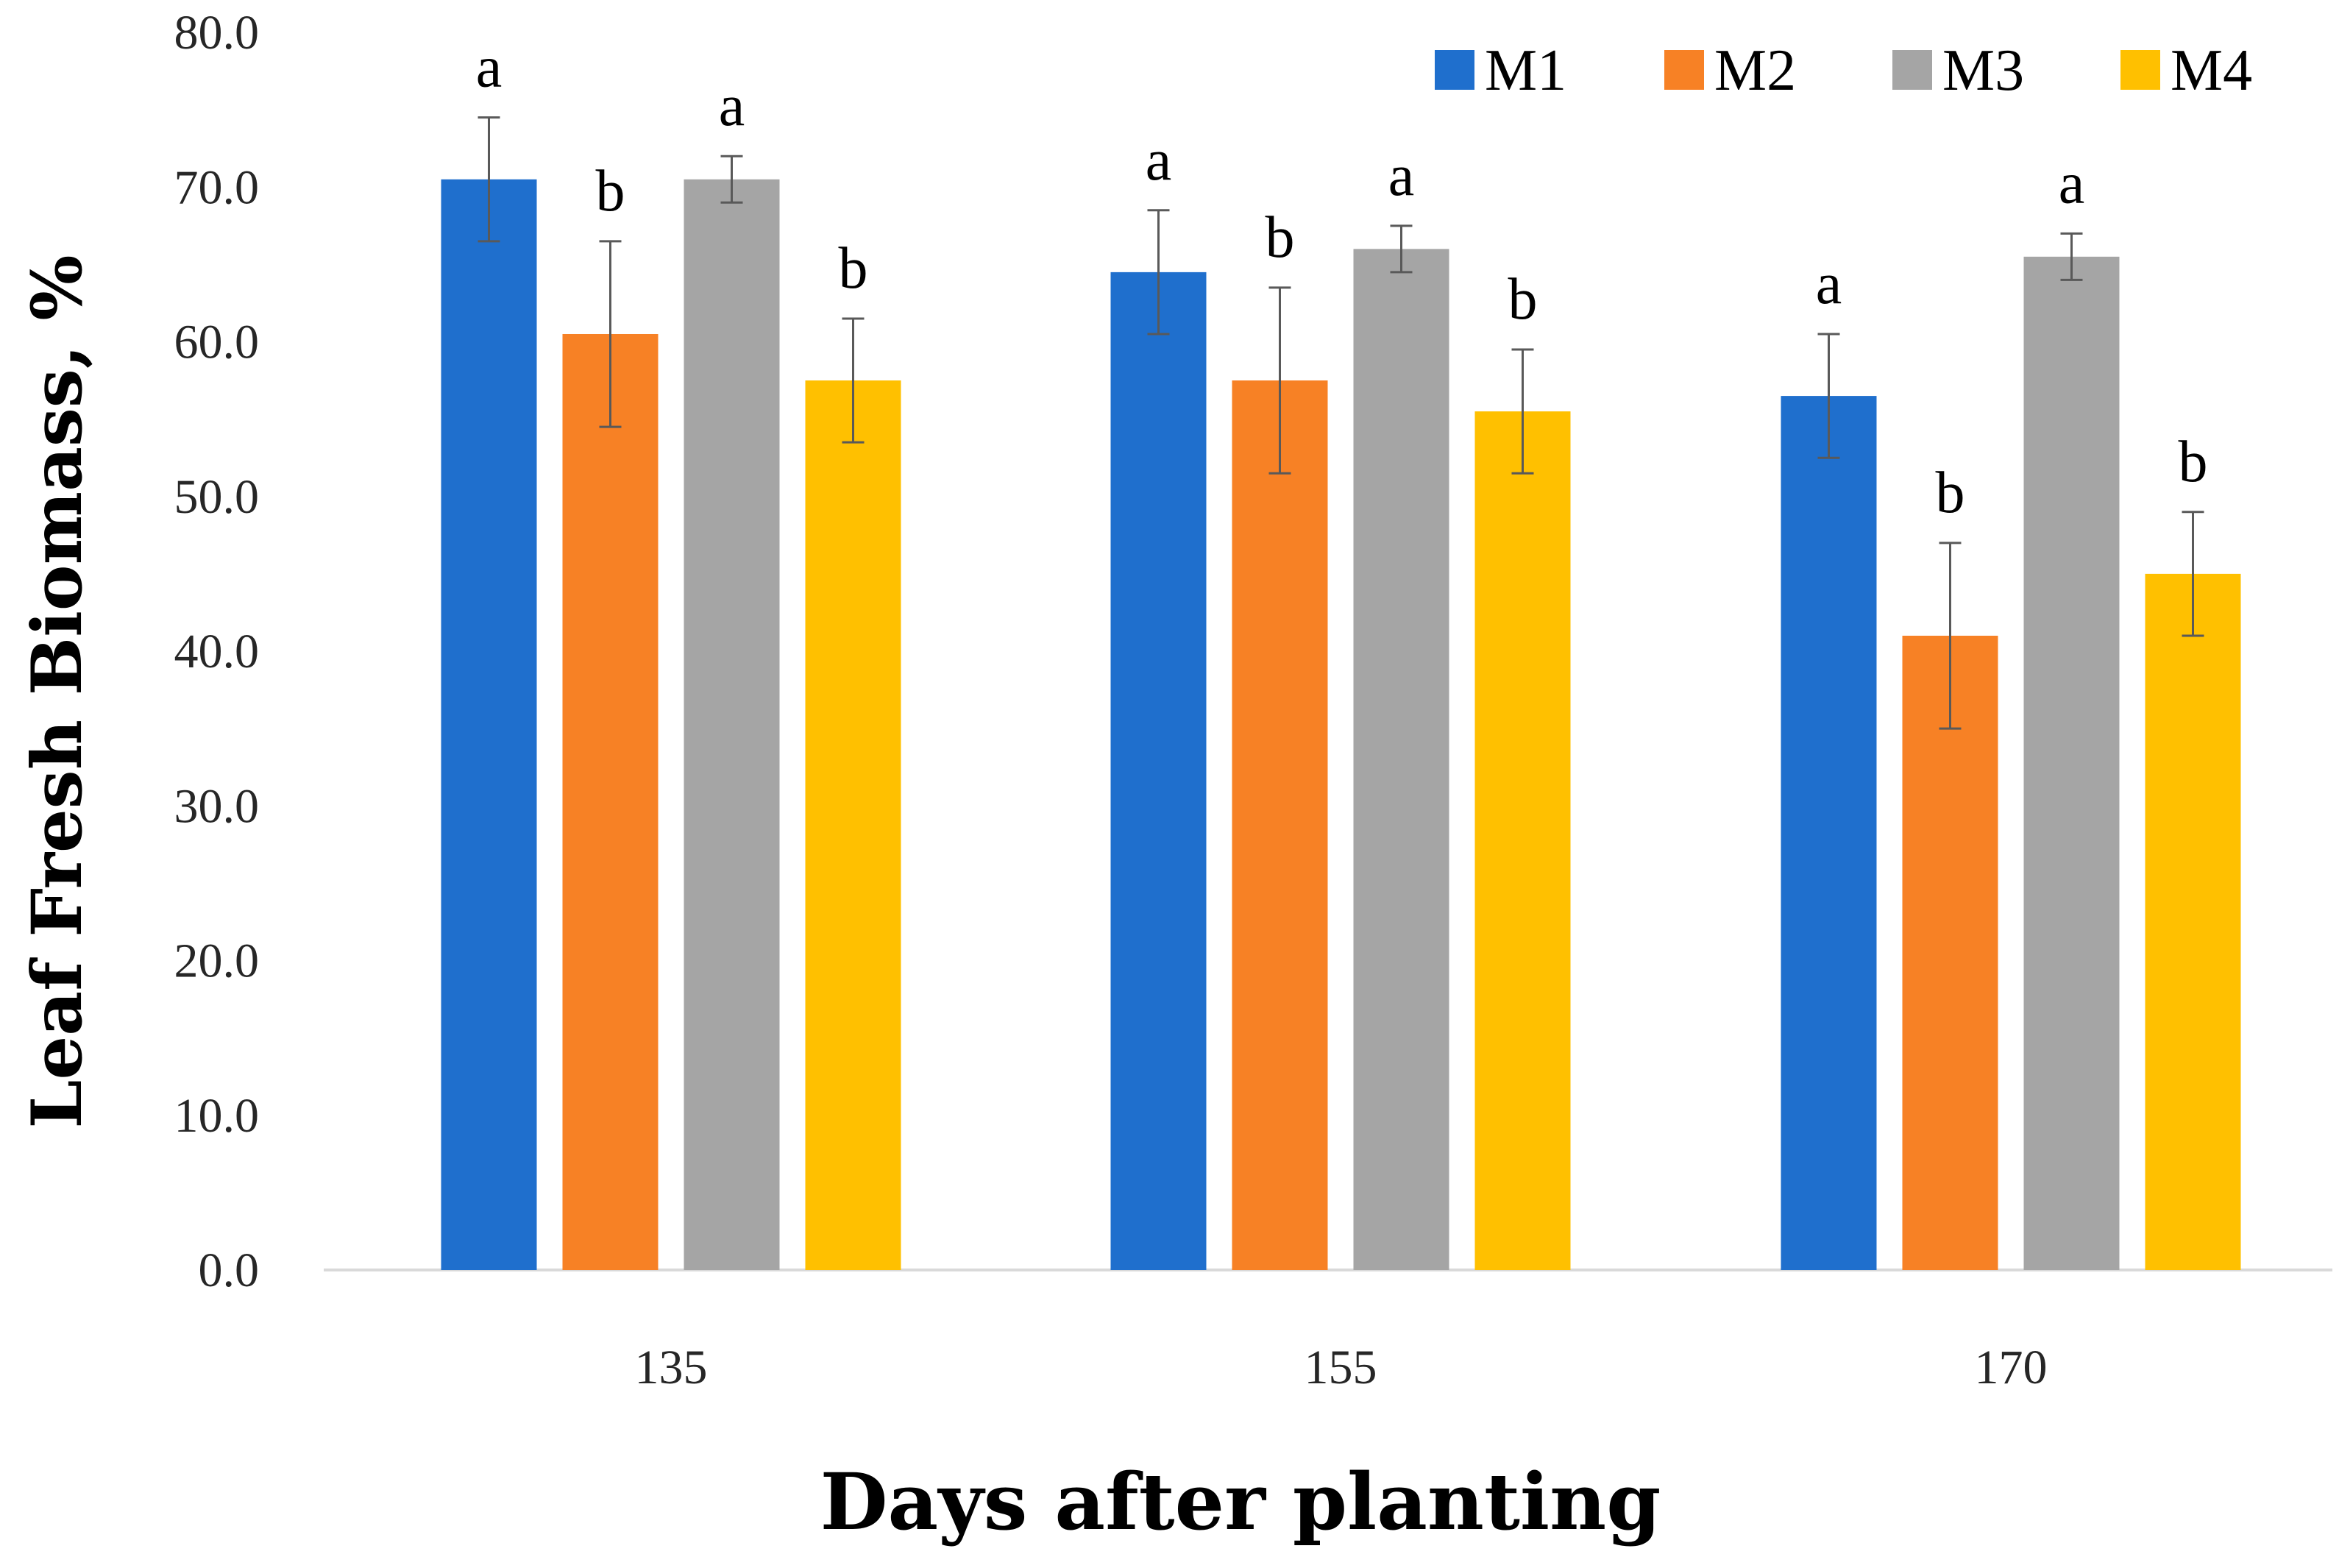 This screenshot has height=1568, width=2339. I want to click on significance-letter-M4-155: b, so click(1523, 299).